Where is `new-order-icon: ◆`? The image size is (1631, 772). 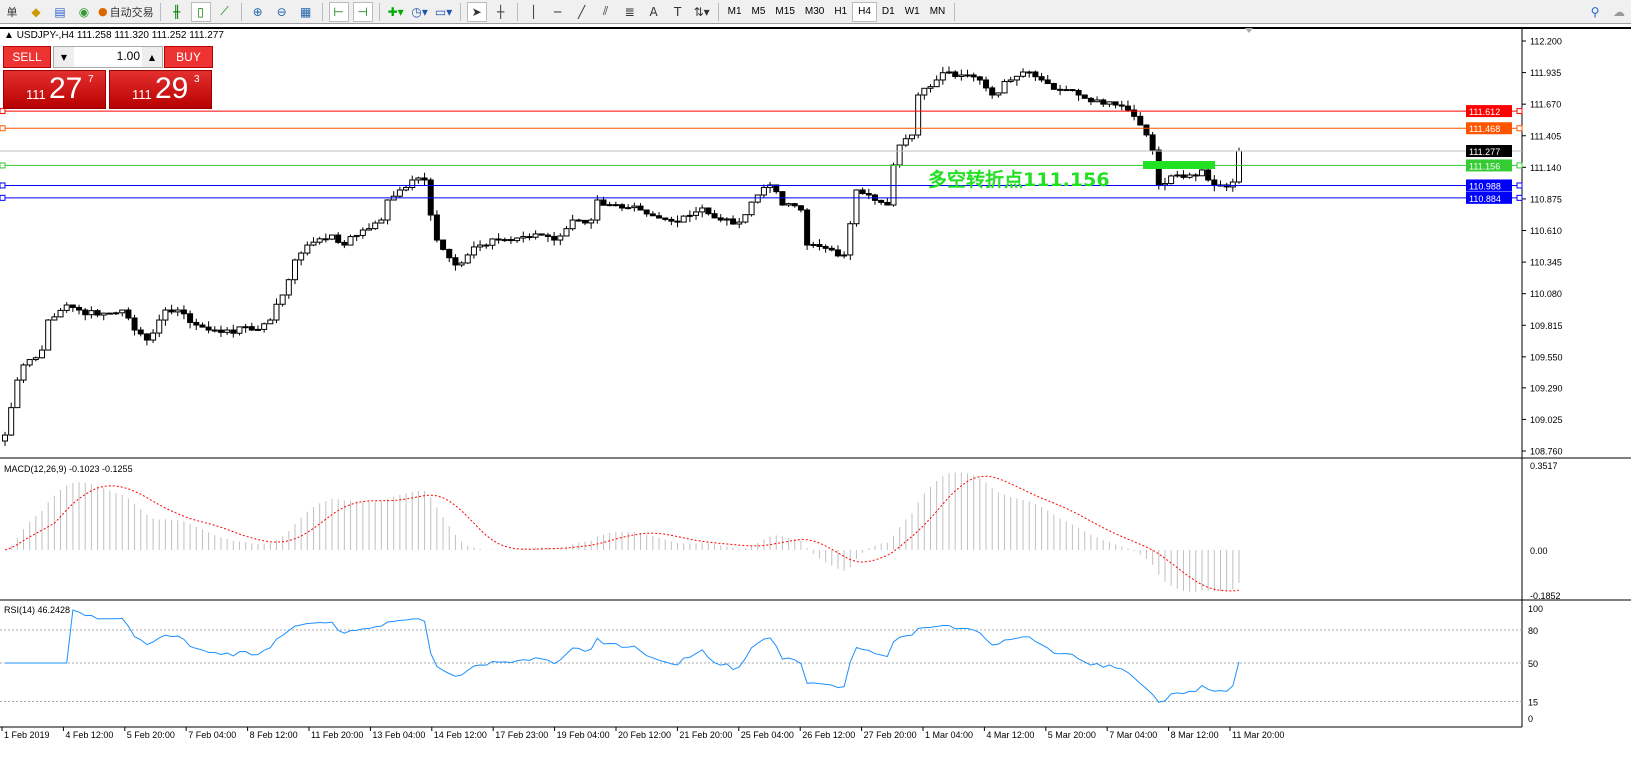 new-order-icon: ◆ is located at coordinates (36, 11).